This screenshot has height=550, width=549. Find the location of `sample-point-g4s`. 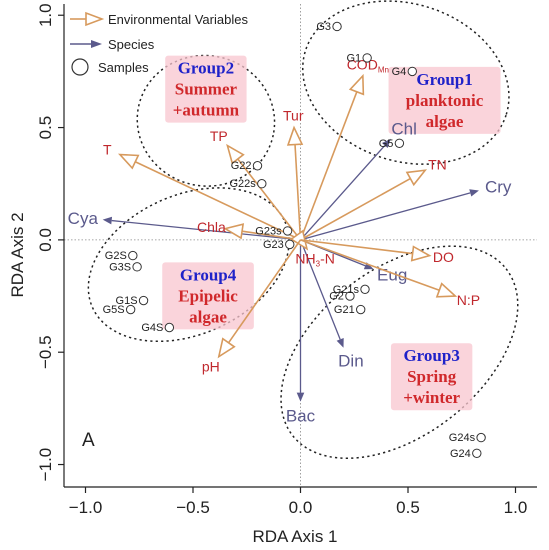

sample-point-g4s is located at coordinates (169, 327).